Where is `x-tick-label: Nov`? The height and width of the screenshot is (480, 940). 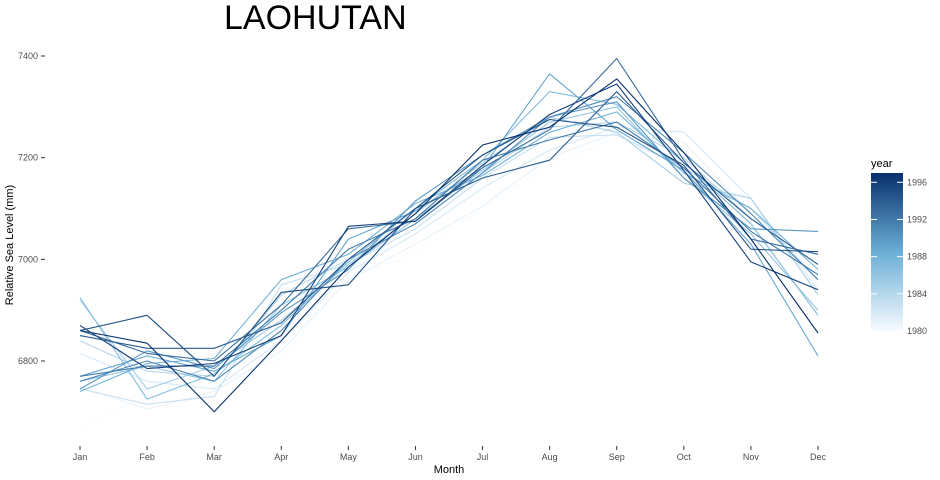
x-tick-label: Nov is located at coordinates (751, 457).